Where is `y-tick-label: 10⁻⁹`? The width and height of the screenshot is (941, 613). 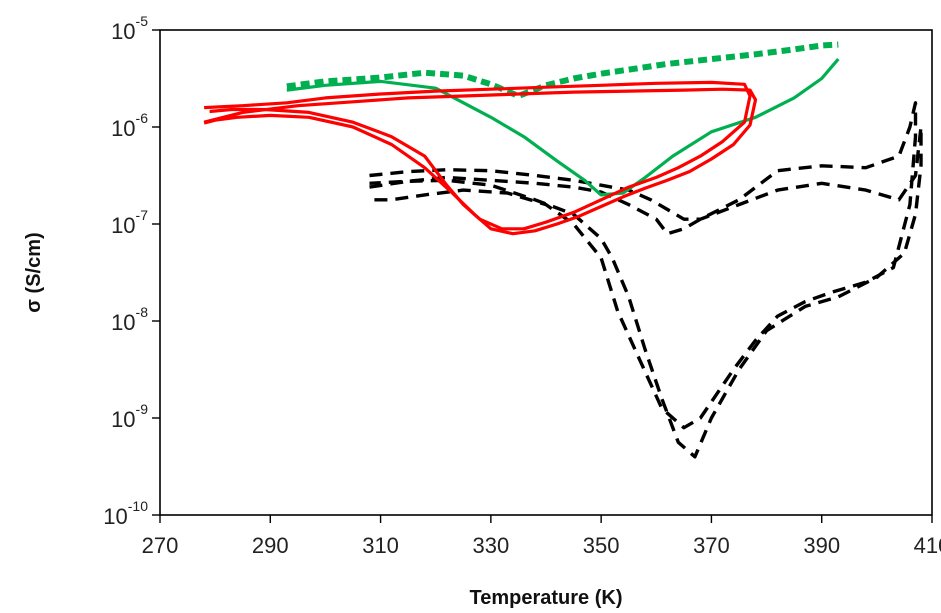 y-tick-label: 10⁻⁹ is located at coordinates (129, 416).